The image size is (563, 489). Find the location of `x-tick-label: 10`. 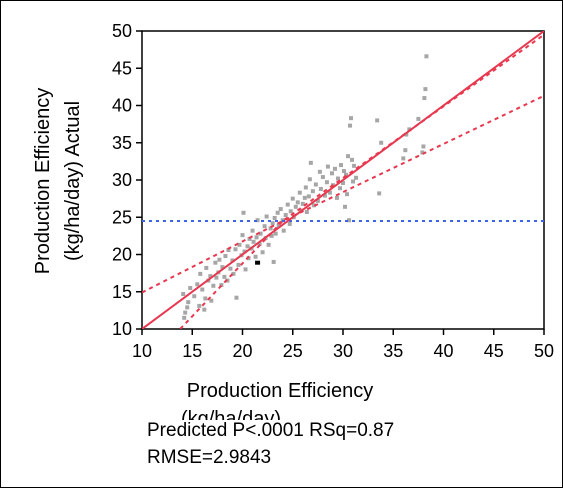

x-tick-label: 10 is located at coordinates (142, 351).